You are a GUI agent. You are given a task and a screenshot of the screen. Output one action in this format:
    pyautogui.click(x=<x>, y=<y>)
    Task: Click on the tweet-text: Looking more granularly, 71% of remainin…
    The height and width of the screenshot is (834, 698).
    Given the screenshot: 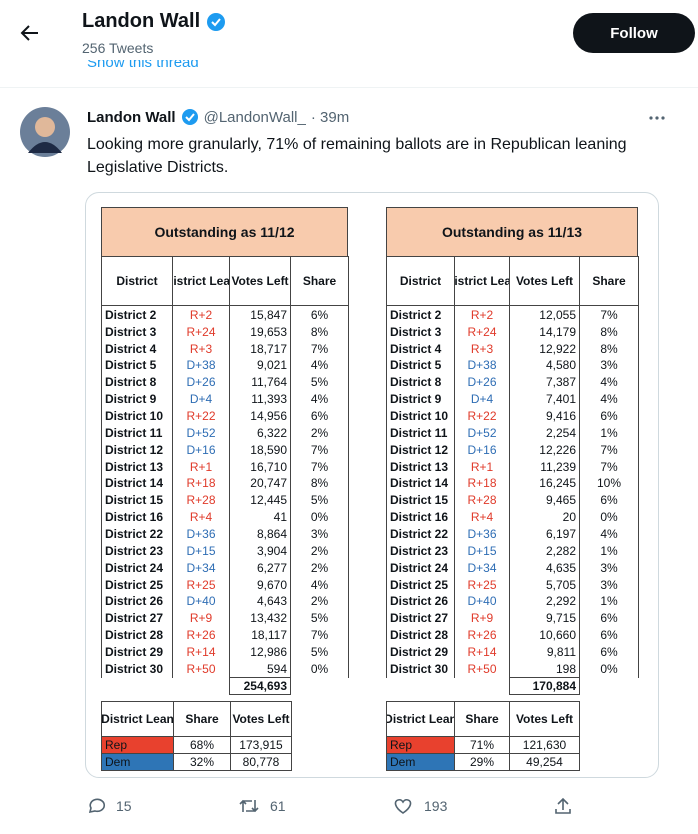 What is the action you would take?
    pyautogui.click(x=357, y=156)
    